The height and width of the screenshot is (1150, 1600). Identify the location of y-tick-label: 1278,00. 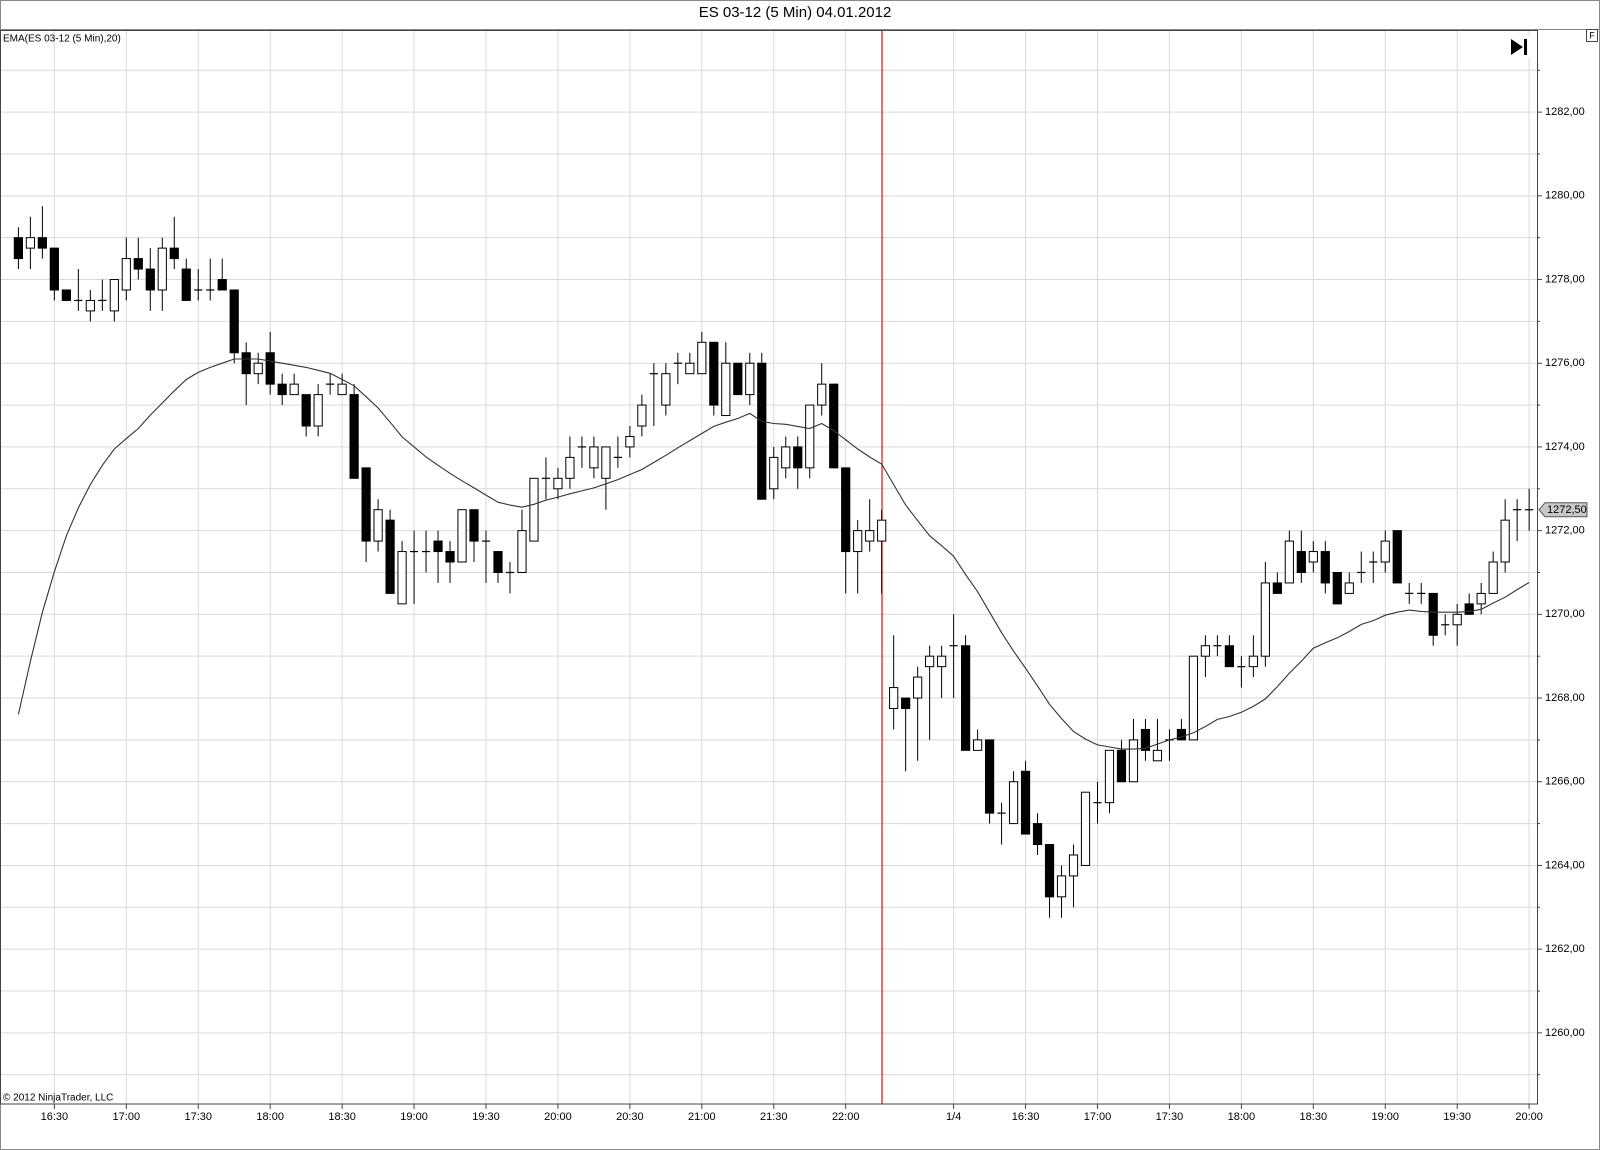
(1565, 279).